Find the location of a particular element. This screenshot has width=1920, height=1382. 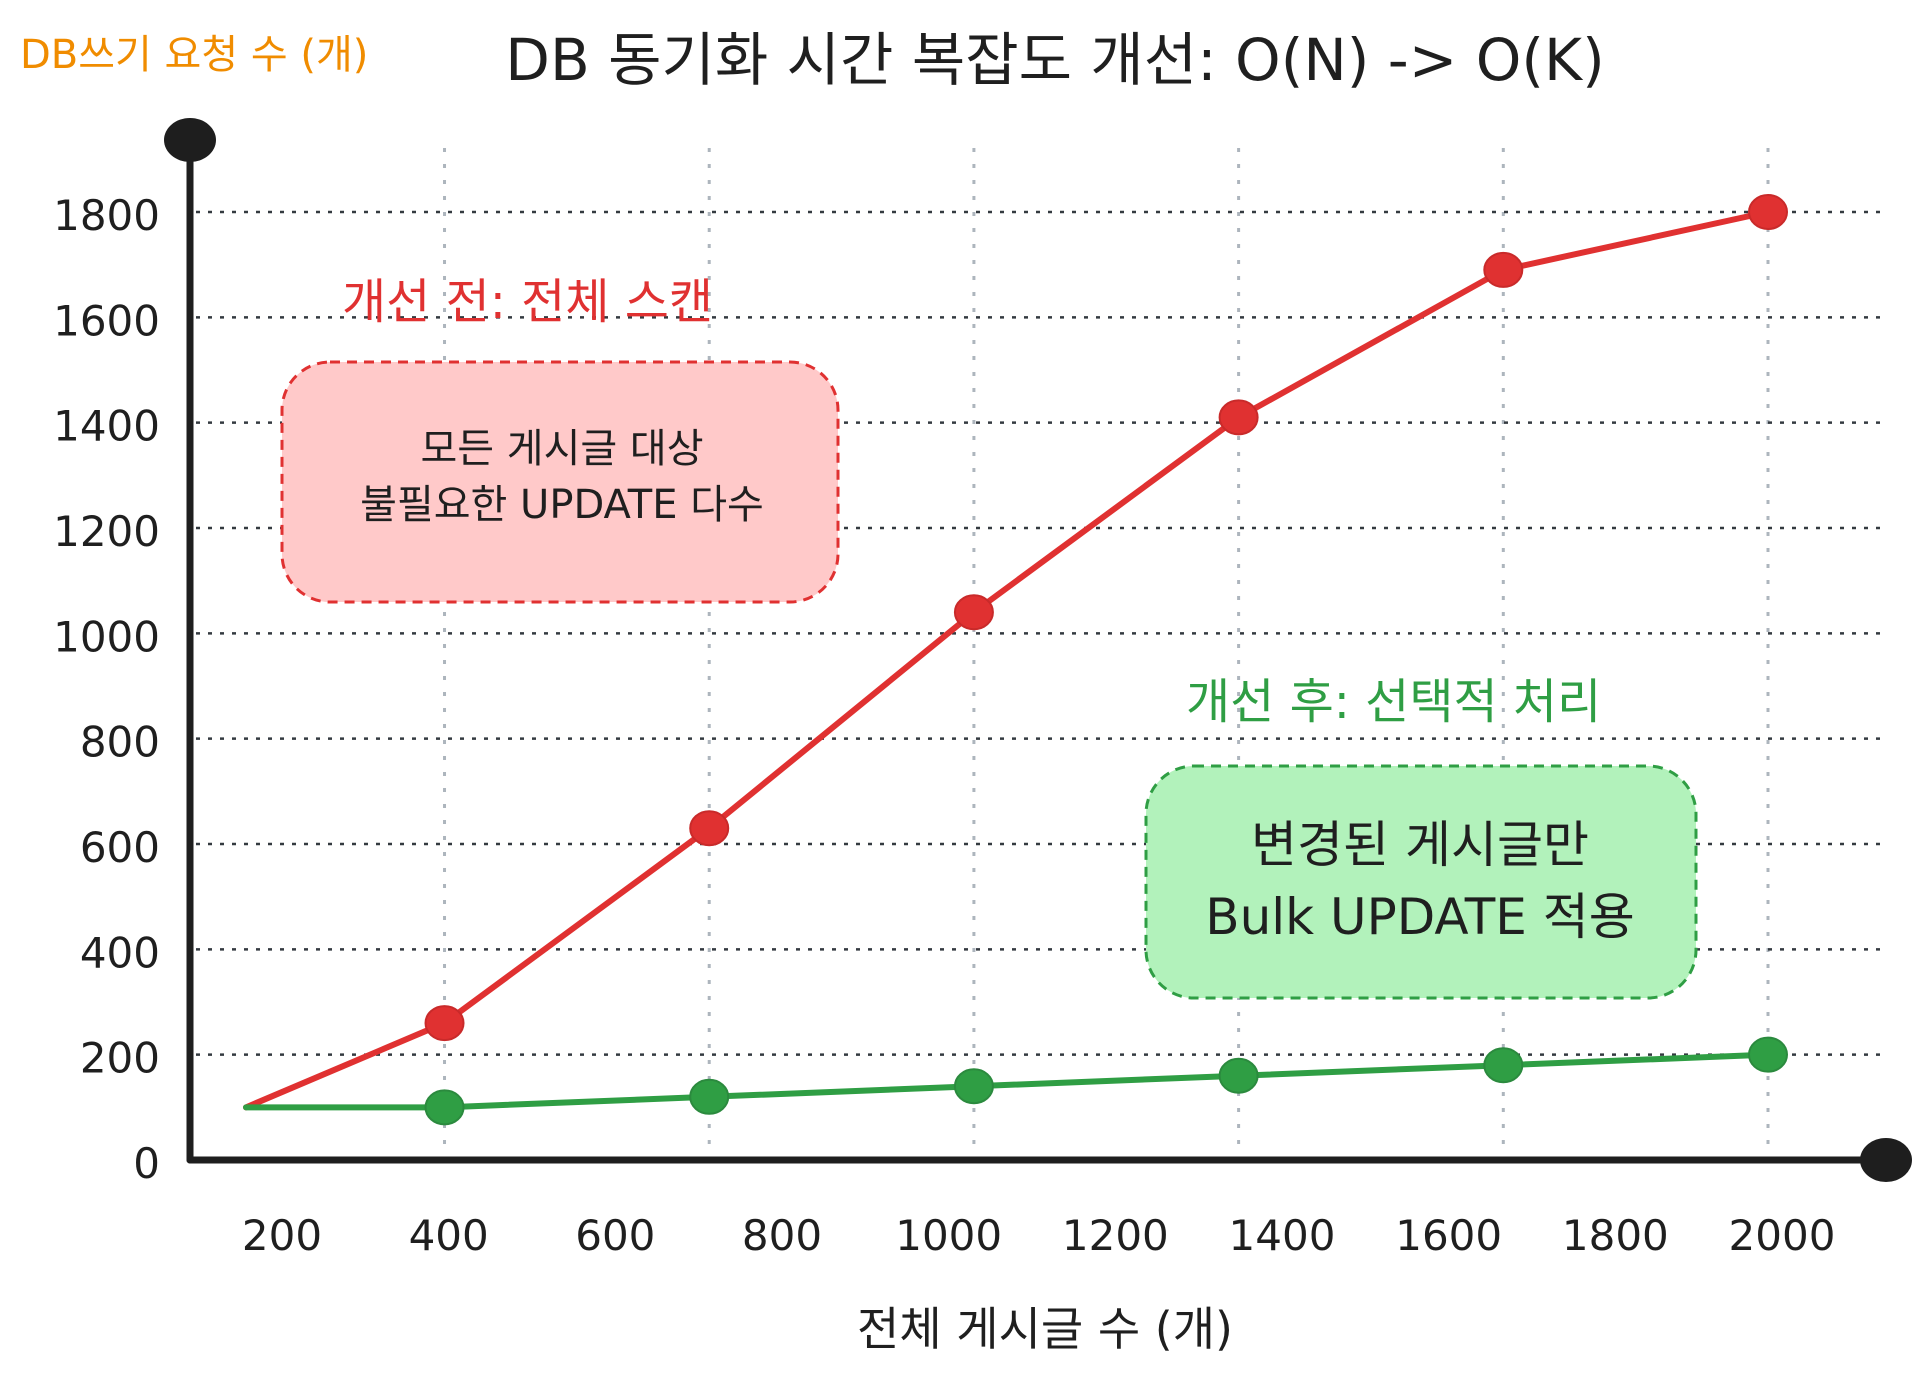

after-note-line-1: 변경된 게시글만 is located at coordinates (1420, 845).